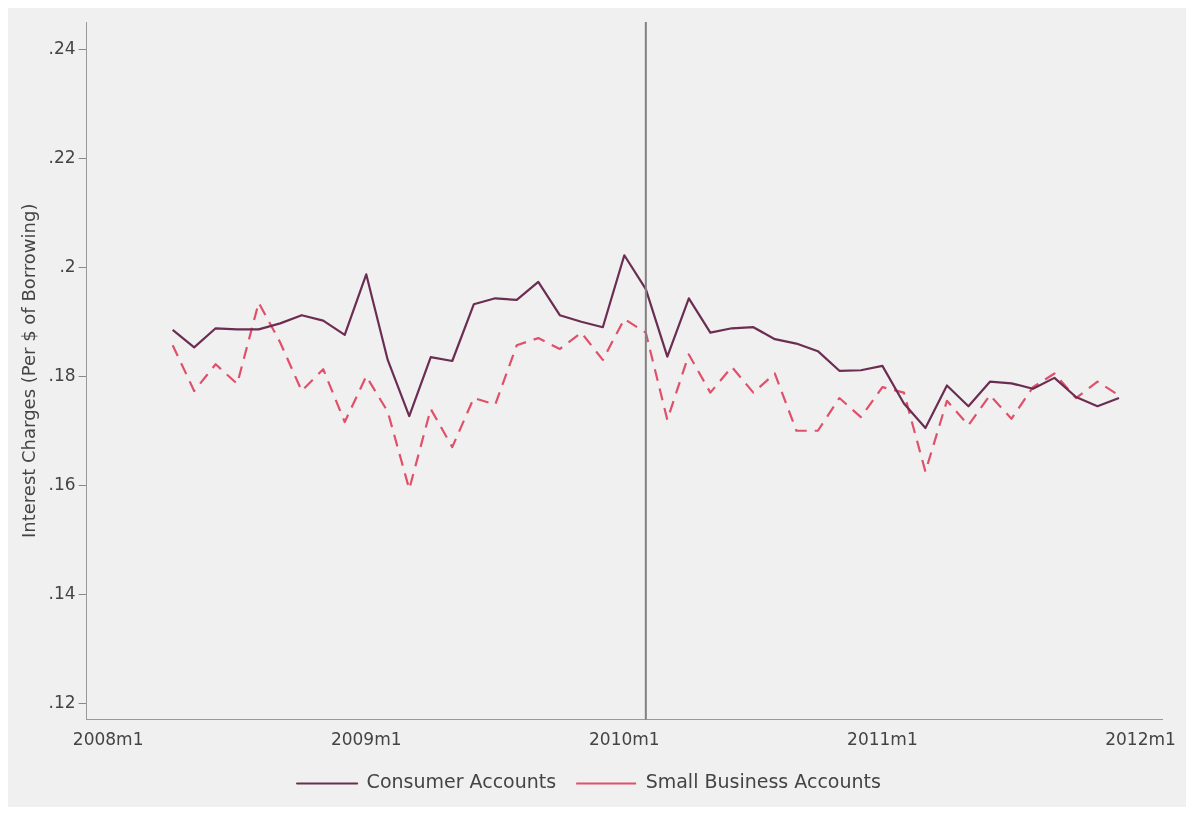  What do you see at coordinates (67, 265) in the screenshot?
I see `y-tick-label: .2` at bounding box center [67, 265].